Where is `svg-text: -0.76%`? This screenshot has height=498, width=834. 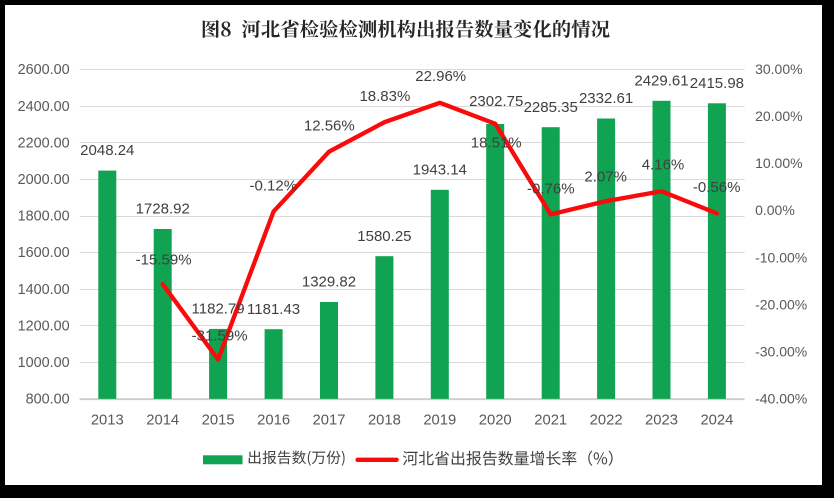
svg-text: -0.76% is located at coordinates (551, 188).